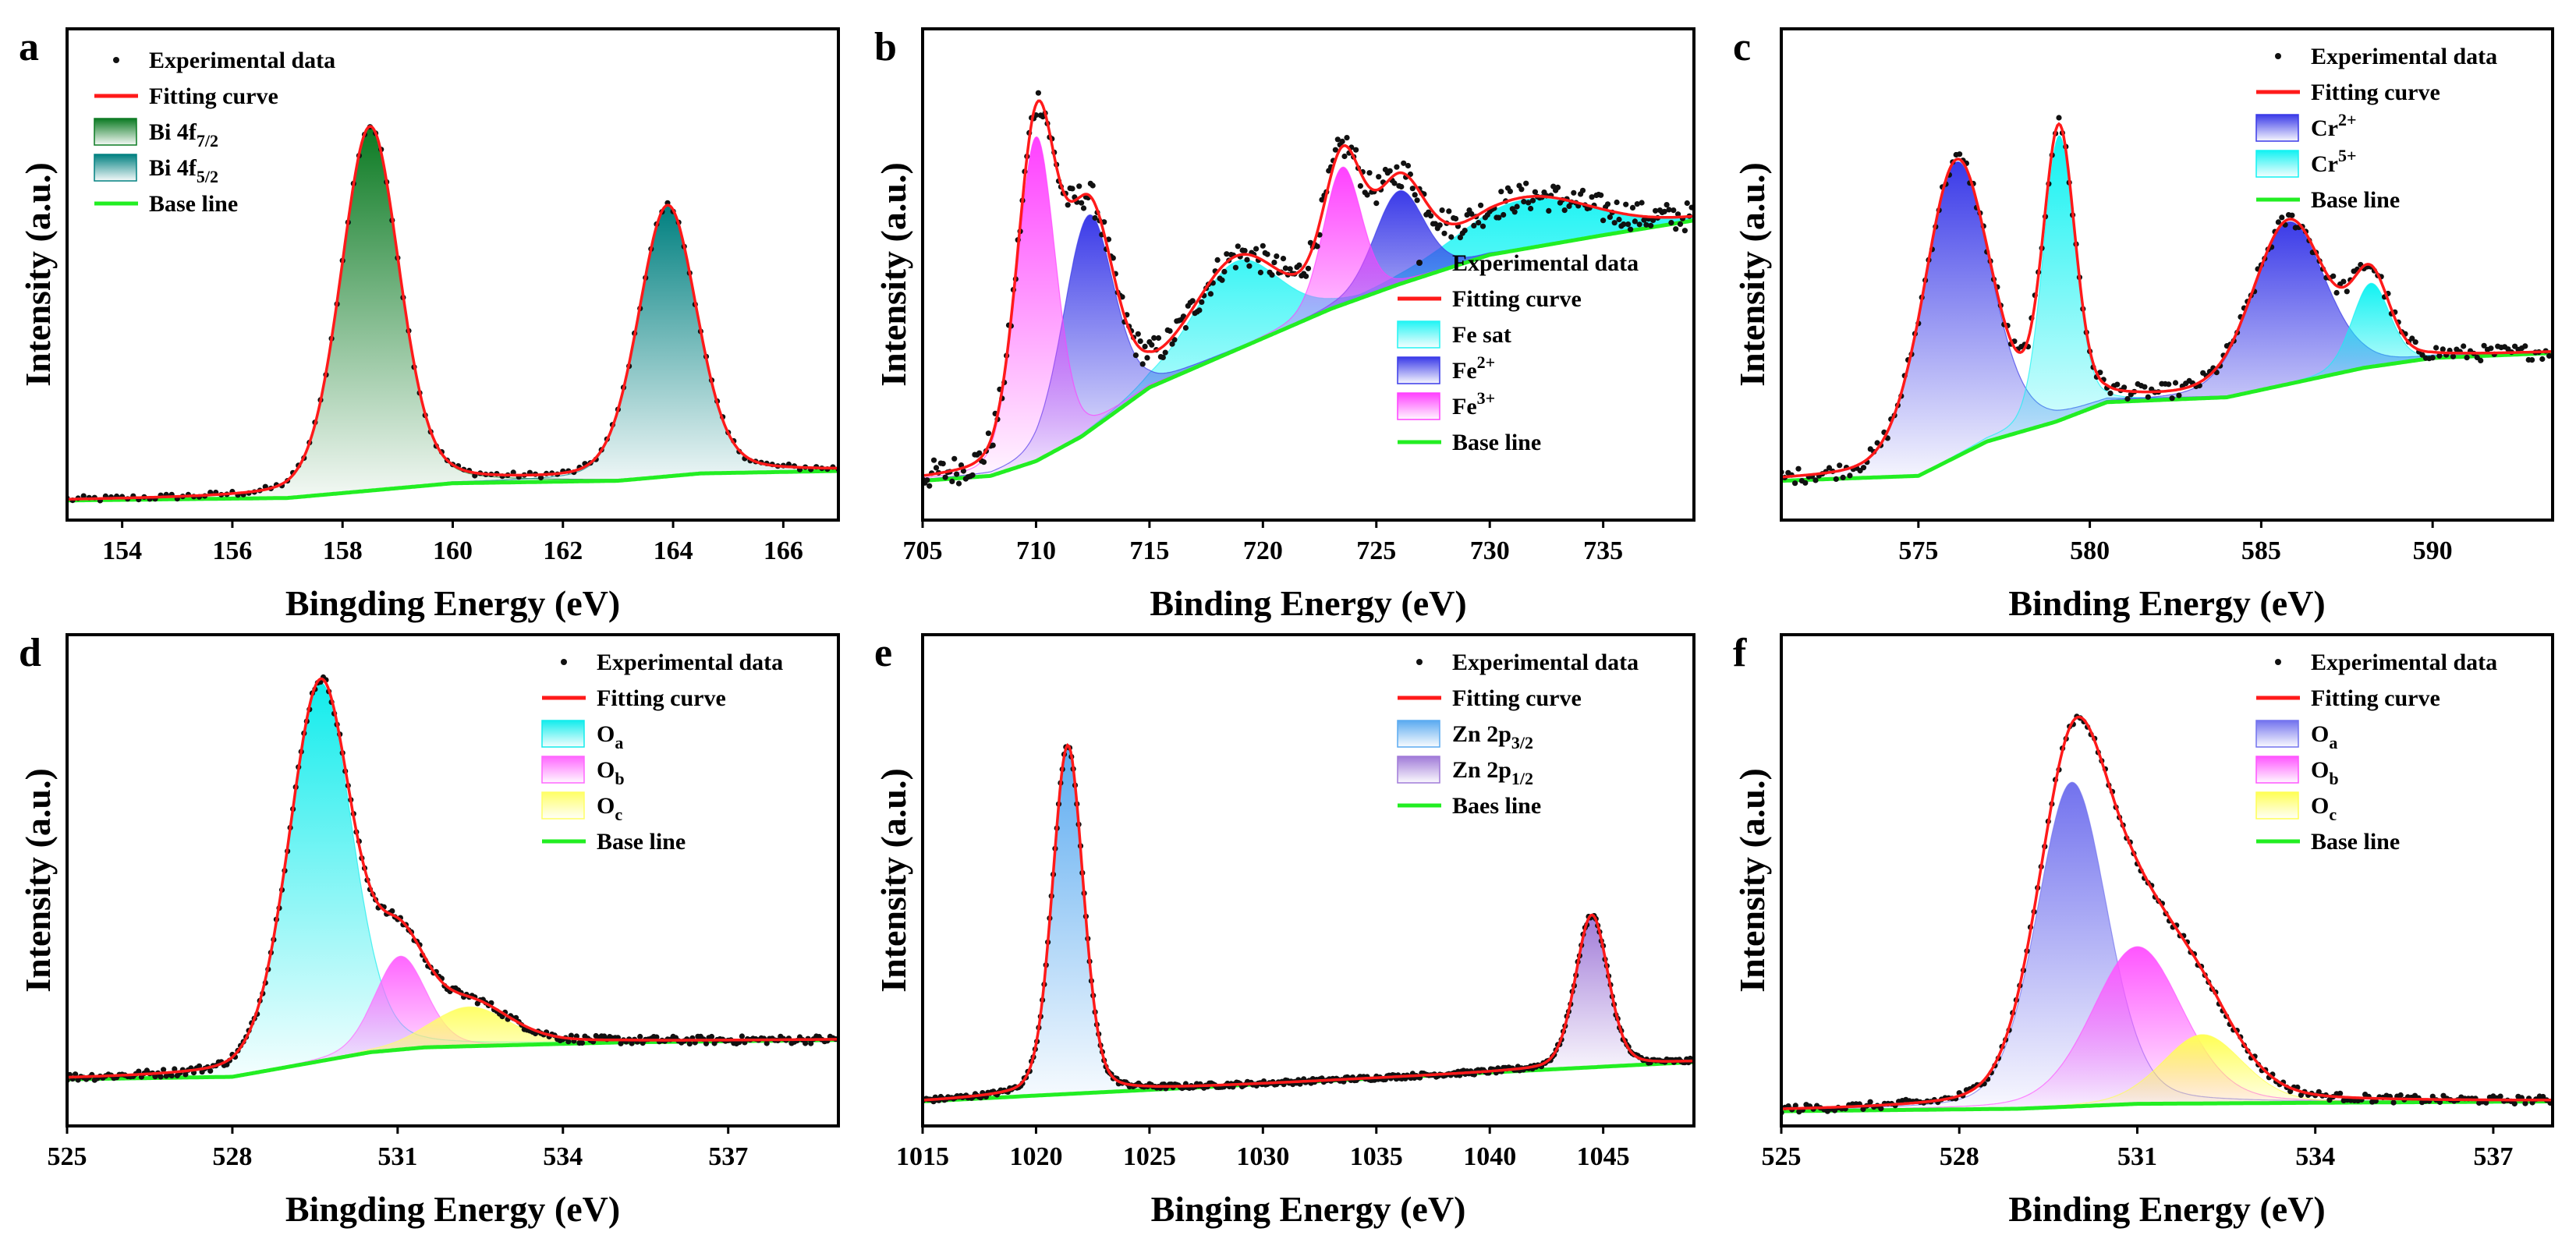  I want to click on legend-label: Fe3+, so click(1473, 403).